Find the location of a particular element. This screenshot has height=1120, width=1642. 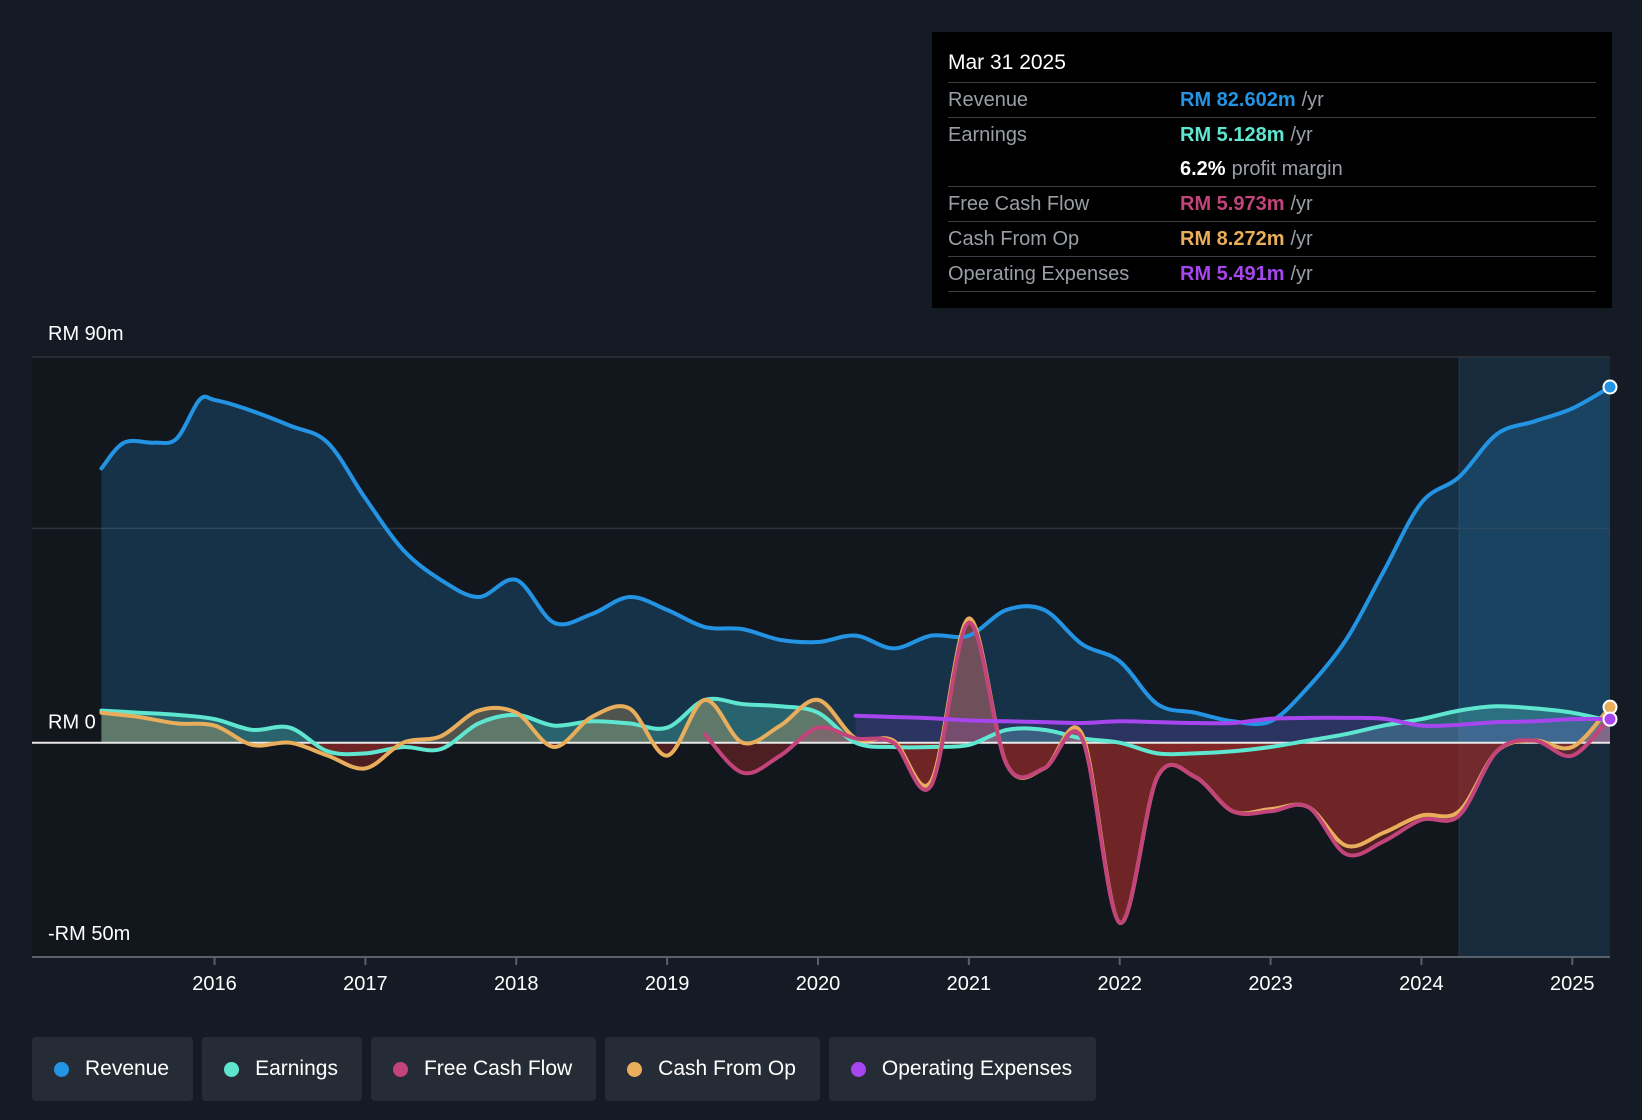

x-tick-label: 2019 is located at coordinates (667, 984).